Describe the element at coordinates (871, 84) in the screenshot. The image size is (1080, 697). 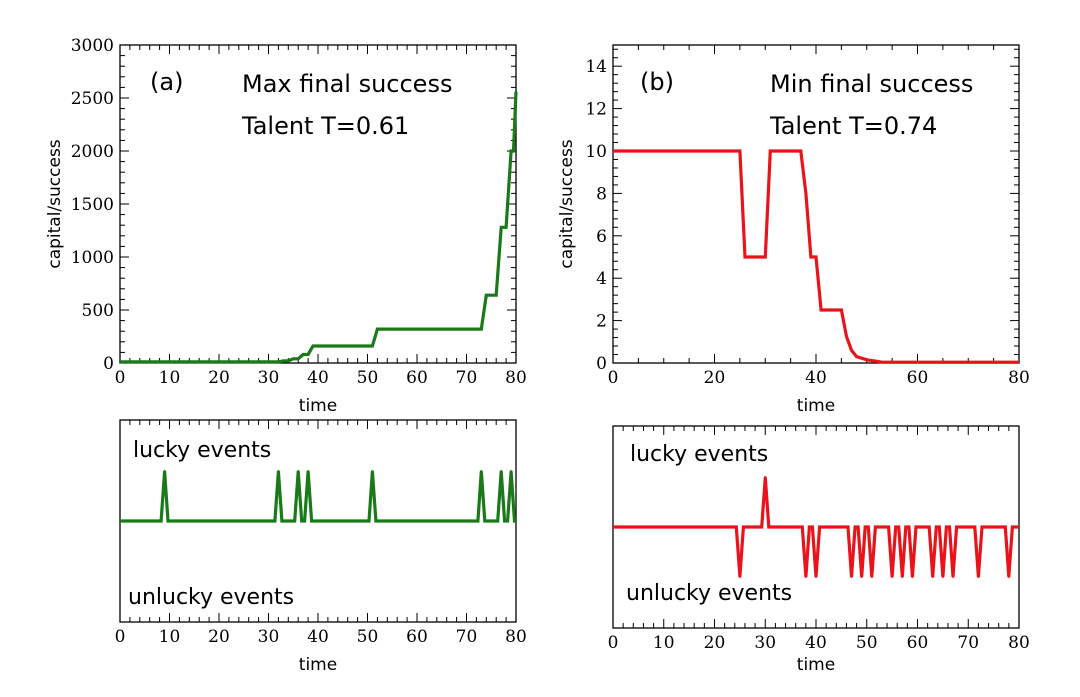
I see `panel-b-title: Min final success` at that location.